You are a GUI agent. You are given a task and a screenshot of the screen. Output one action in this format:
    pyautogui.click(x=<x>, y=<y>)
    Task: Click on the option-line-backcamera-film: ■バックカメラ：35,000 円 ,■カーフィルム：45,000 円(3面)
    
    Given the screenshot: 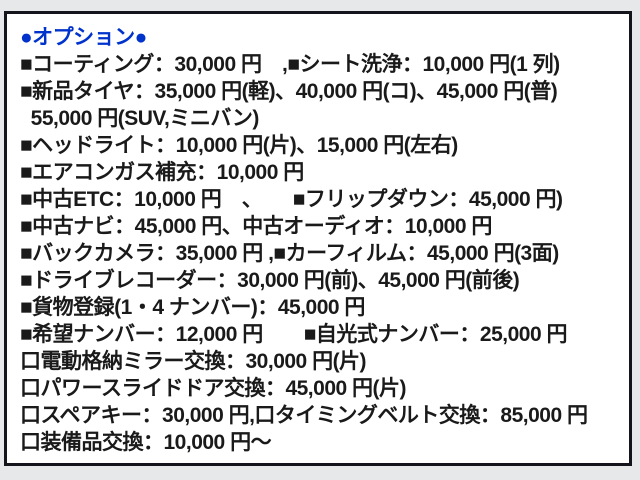 What is the action you would take?
    pyautogui.click(x=289, y=253)
    